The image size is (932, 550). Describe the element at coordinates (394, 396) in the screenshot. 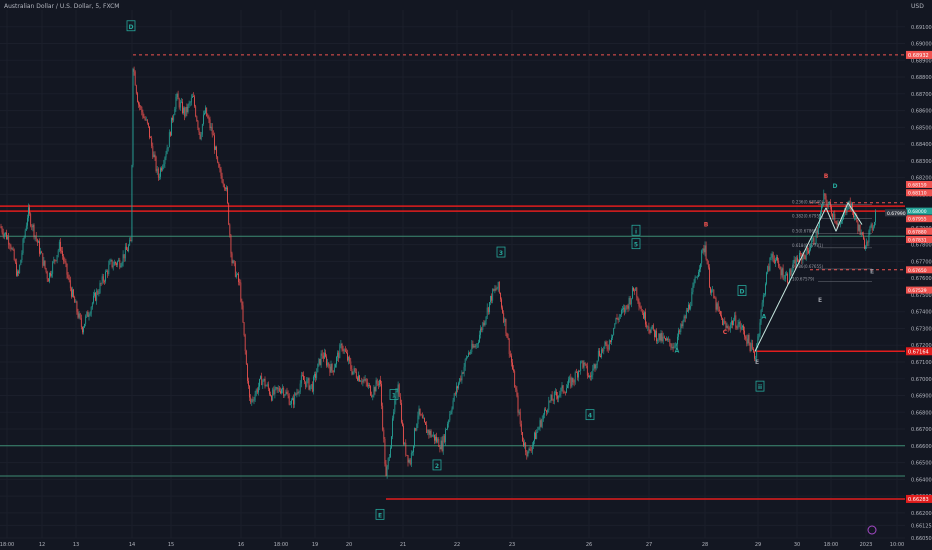

I see `wave-label: 1` at that location.